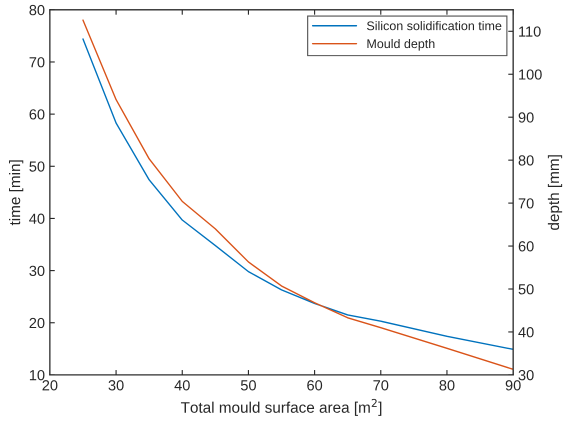  Describe the element at coordinates (36, 271) in the screenshot. I see `y-tick-label: 30` at that location.